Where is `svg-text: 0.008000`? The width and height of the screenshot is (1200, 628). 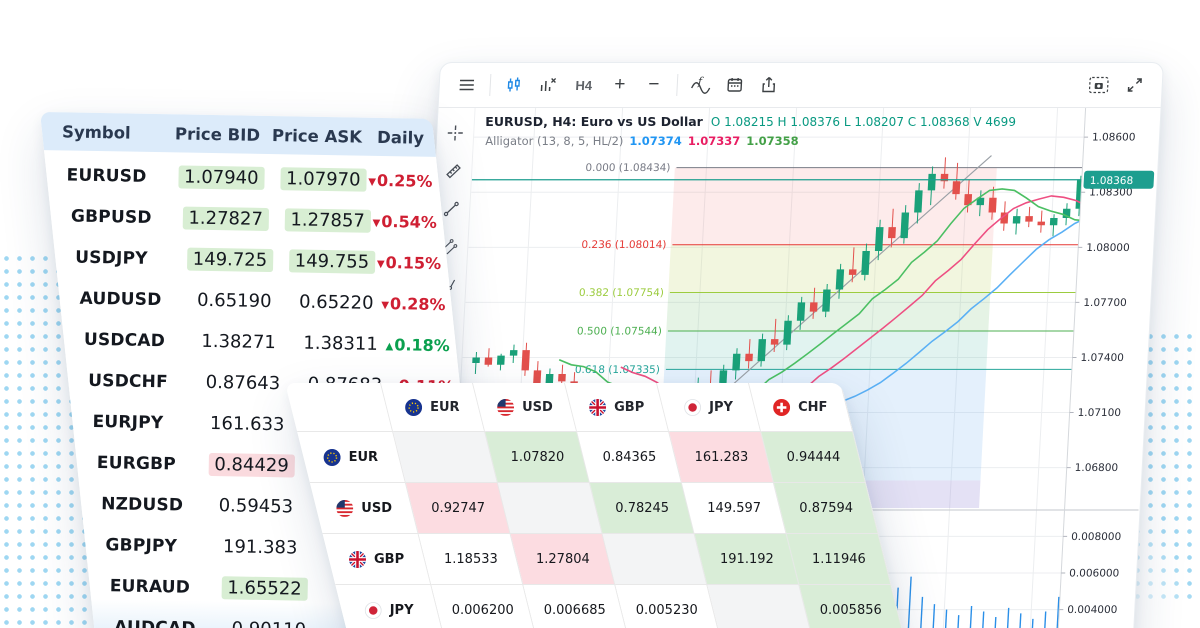
svg-text: 0.008000 is located at coordinates (1096, 537).